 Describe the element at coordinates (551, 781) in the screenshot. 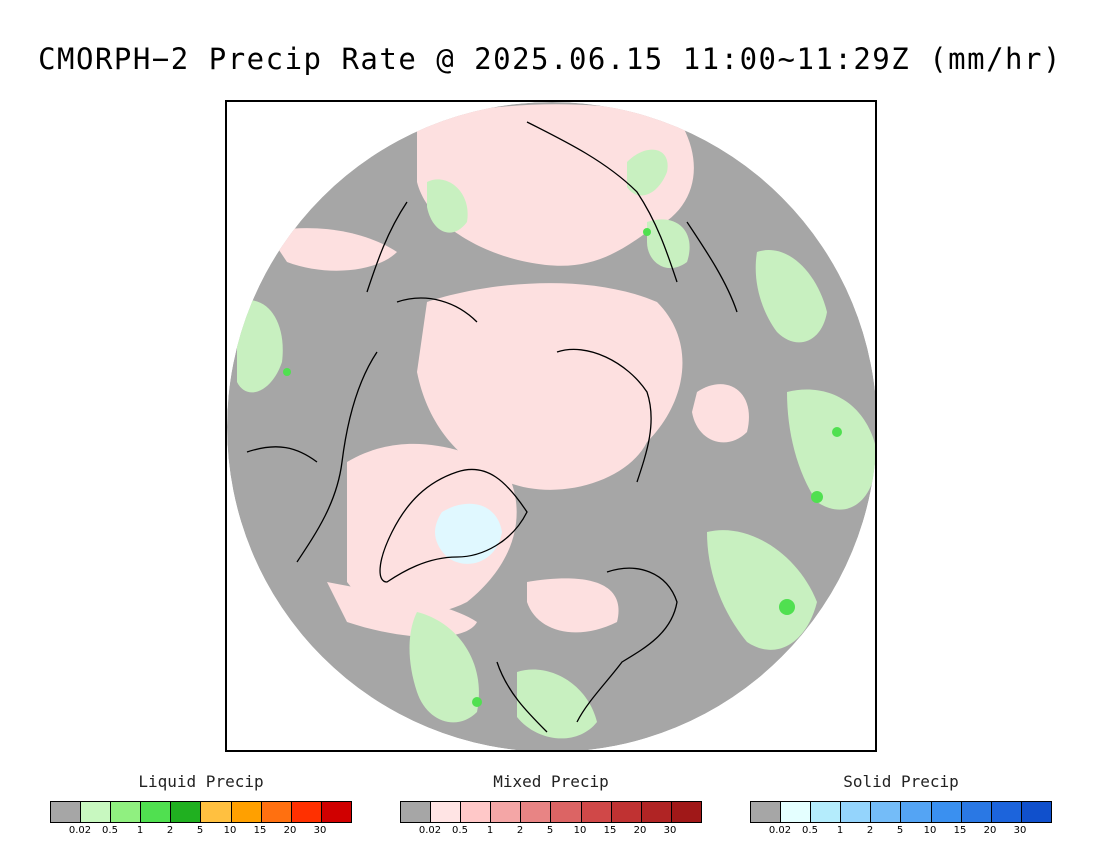

I see `legend-title: Mixed Precip` at that location.